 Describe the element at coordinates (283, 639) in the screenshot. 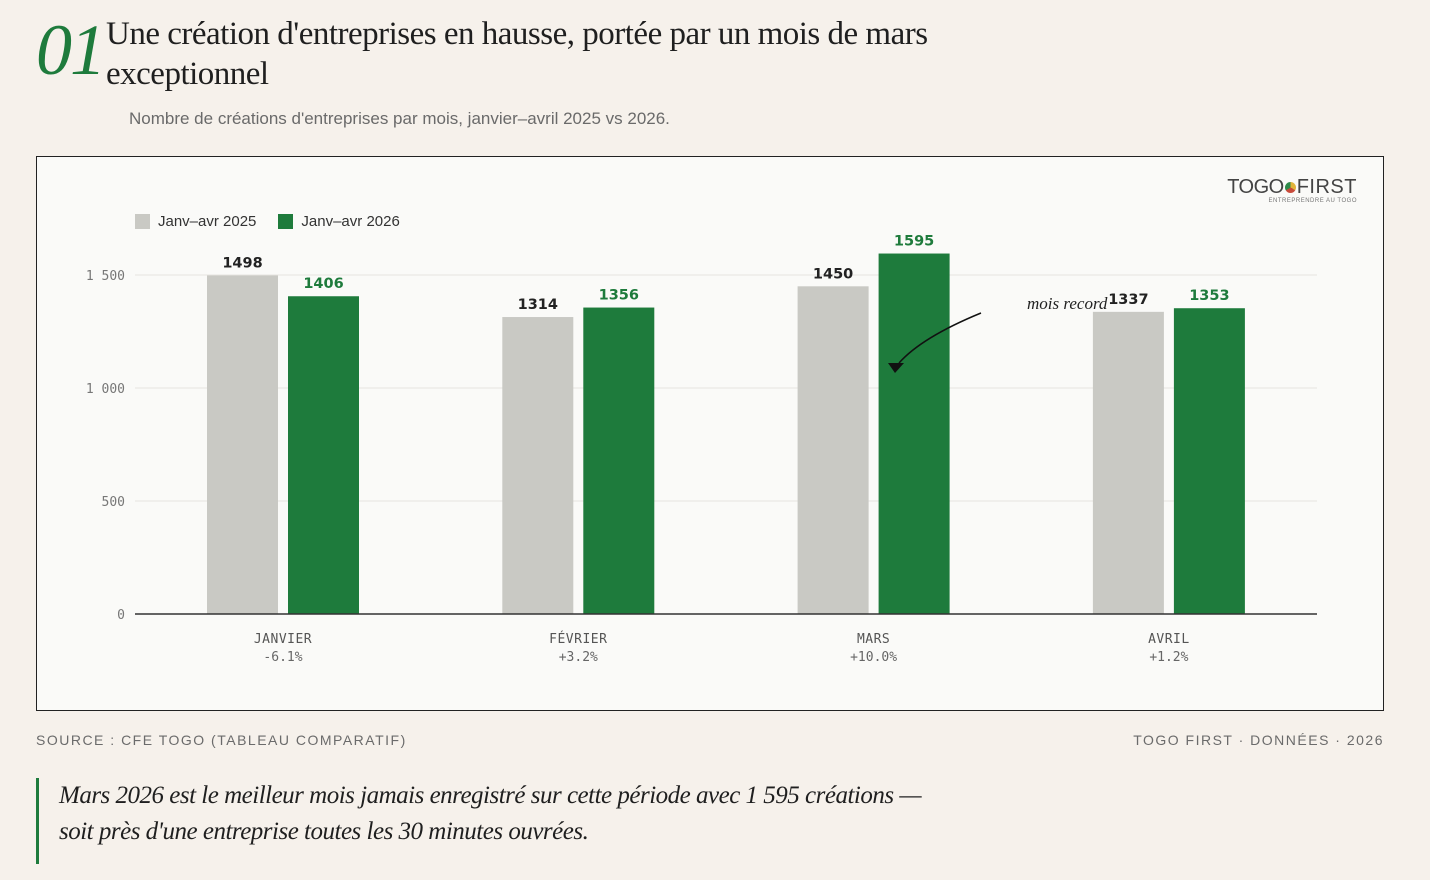

I see `x-tick-label-janvier: JANVIER` at that location.